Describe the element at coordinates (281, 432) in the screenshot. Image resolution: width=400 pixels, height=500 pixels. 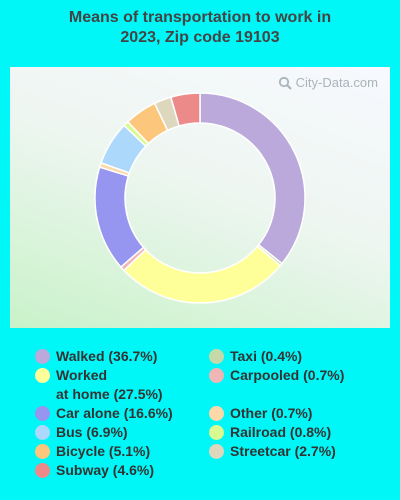
I see `legend-label: Railroad (0.8%)` at that location.